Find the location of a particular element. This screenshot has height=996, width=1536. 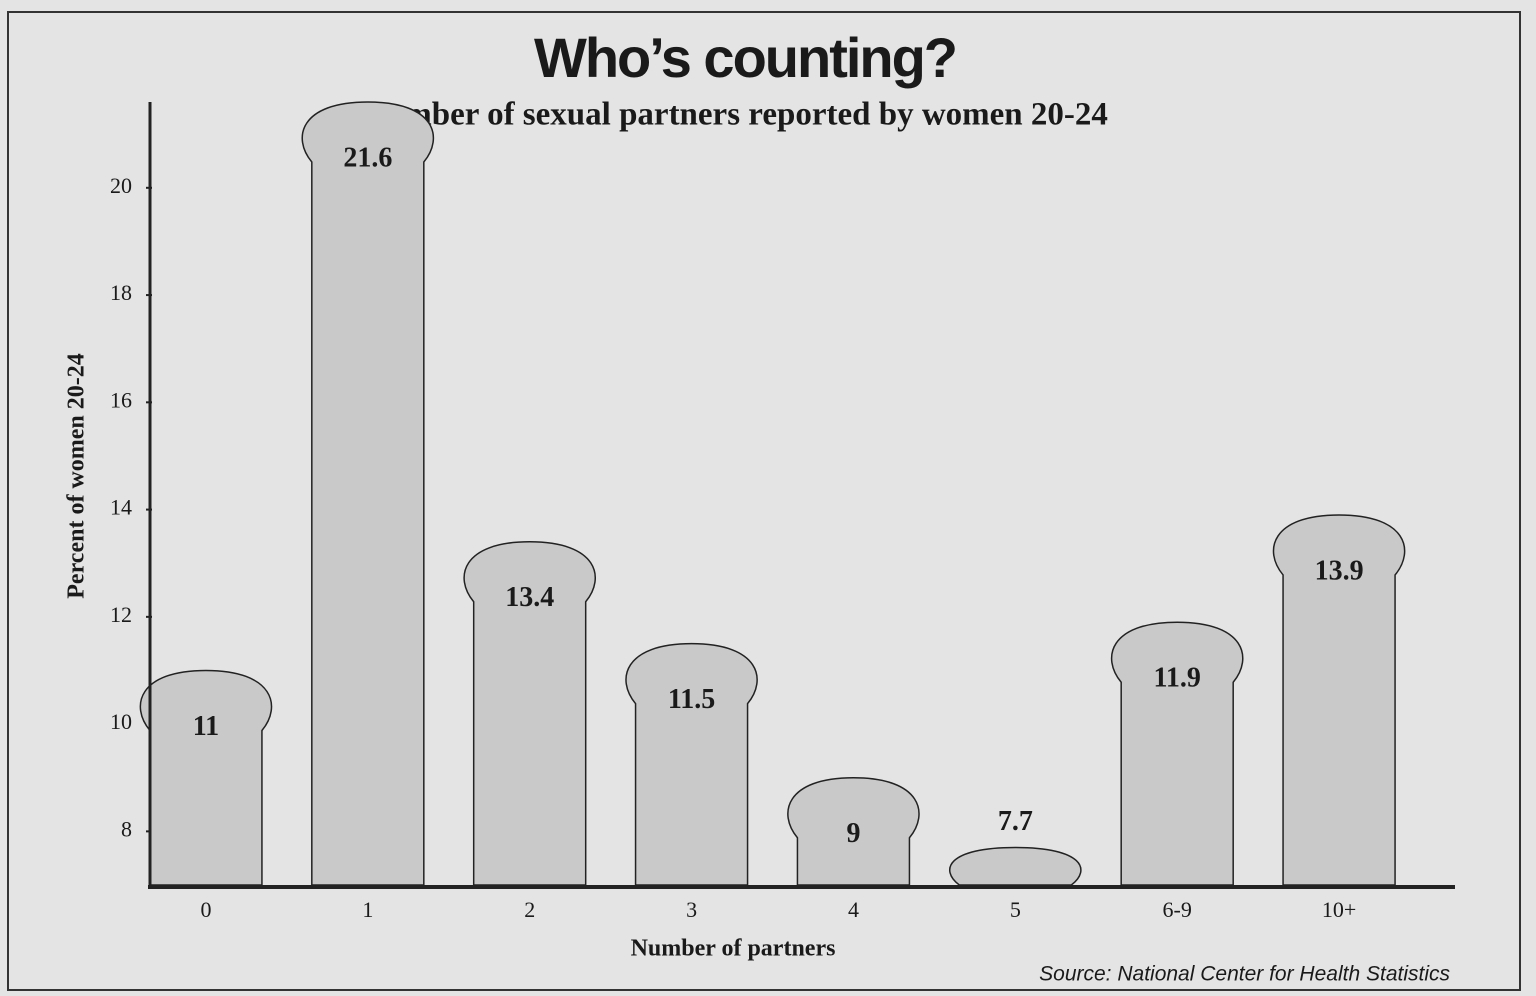

y-tick-label: 12 is located at coordinates (121, 614).